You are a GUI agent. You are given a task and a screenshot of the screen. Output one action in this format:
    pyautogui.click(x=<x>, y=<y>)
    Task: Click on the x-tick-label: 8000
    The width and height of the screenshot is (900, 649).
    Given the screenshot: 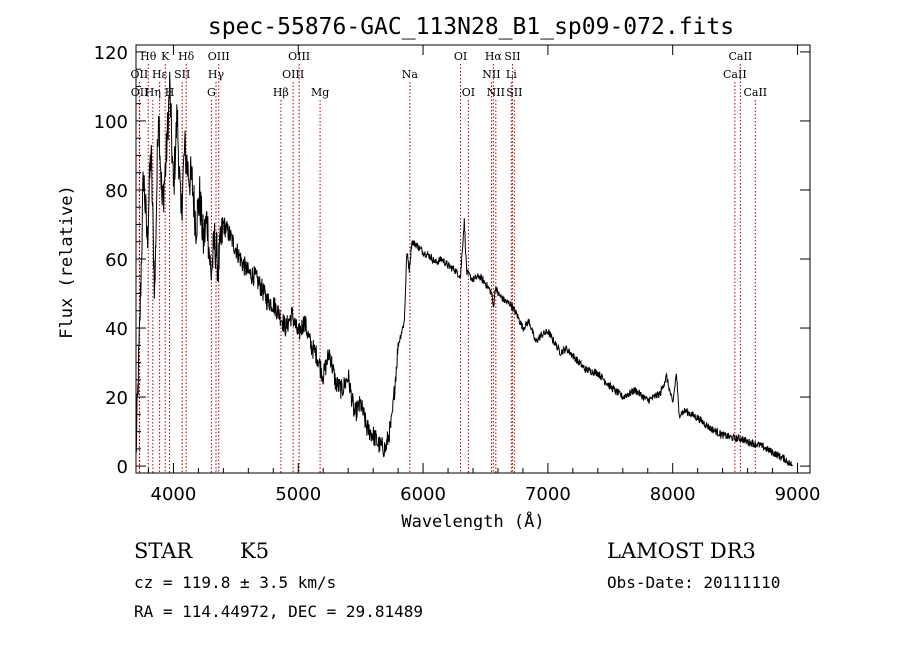 What is the action you would take?
    pyautogui.click(x=673, y=494)
    